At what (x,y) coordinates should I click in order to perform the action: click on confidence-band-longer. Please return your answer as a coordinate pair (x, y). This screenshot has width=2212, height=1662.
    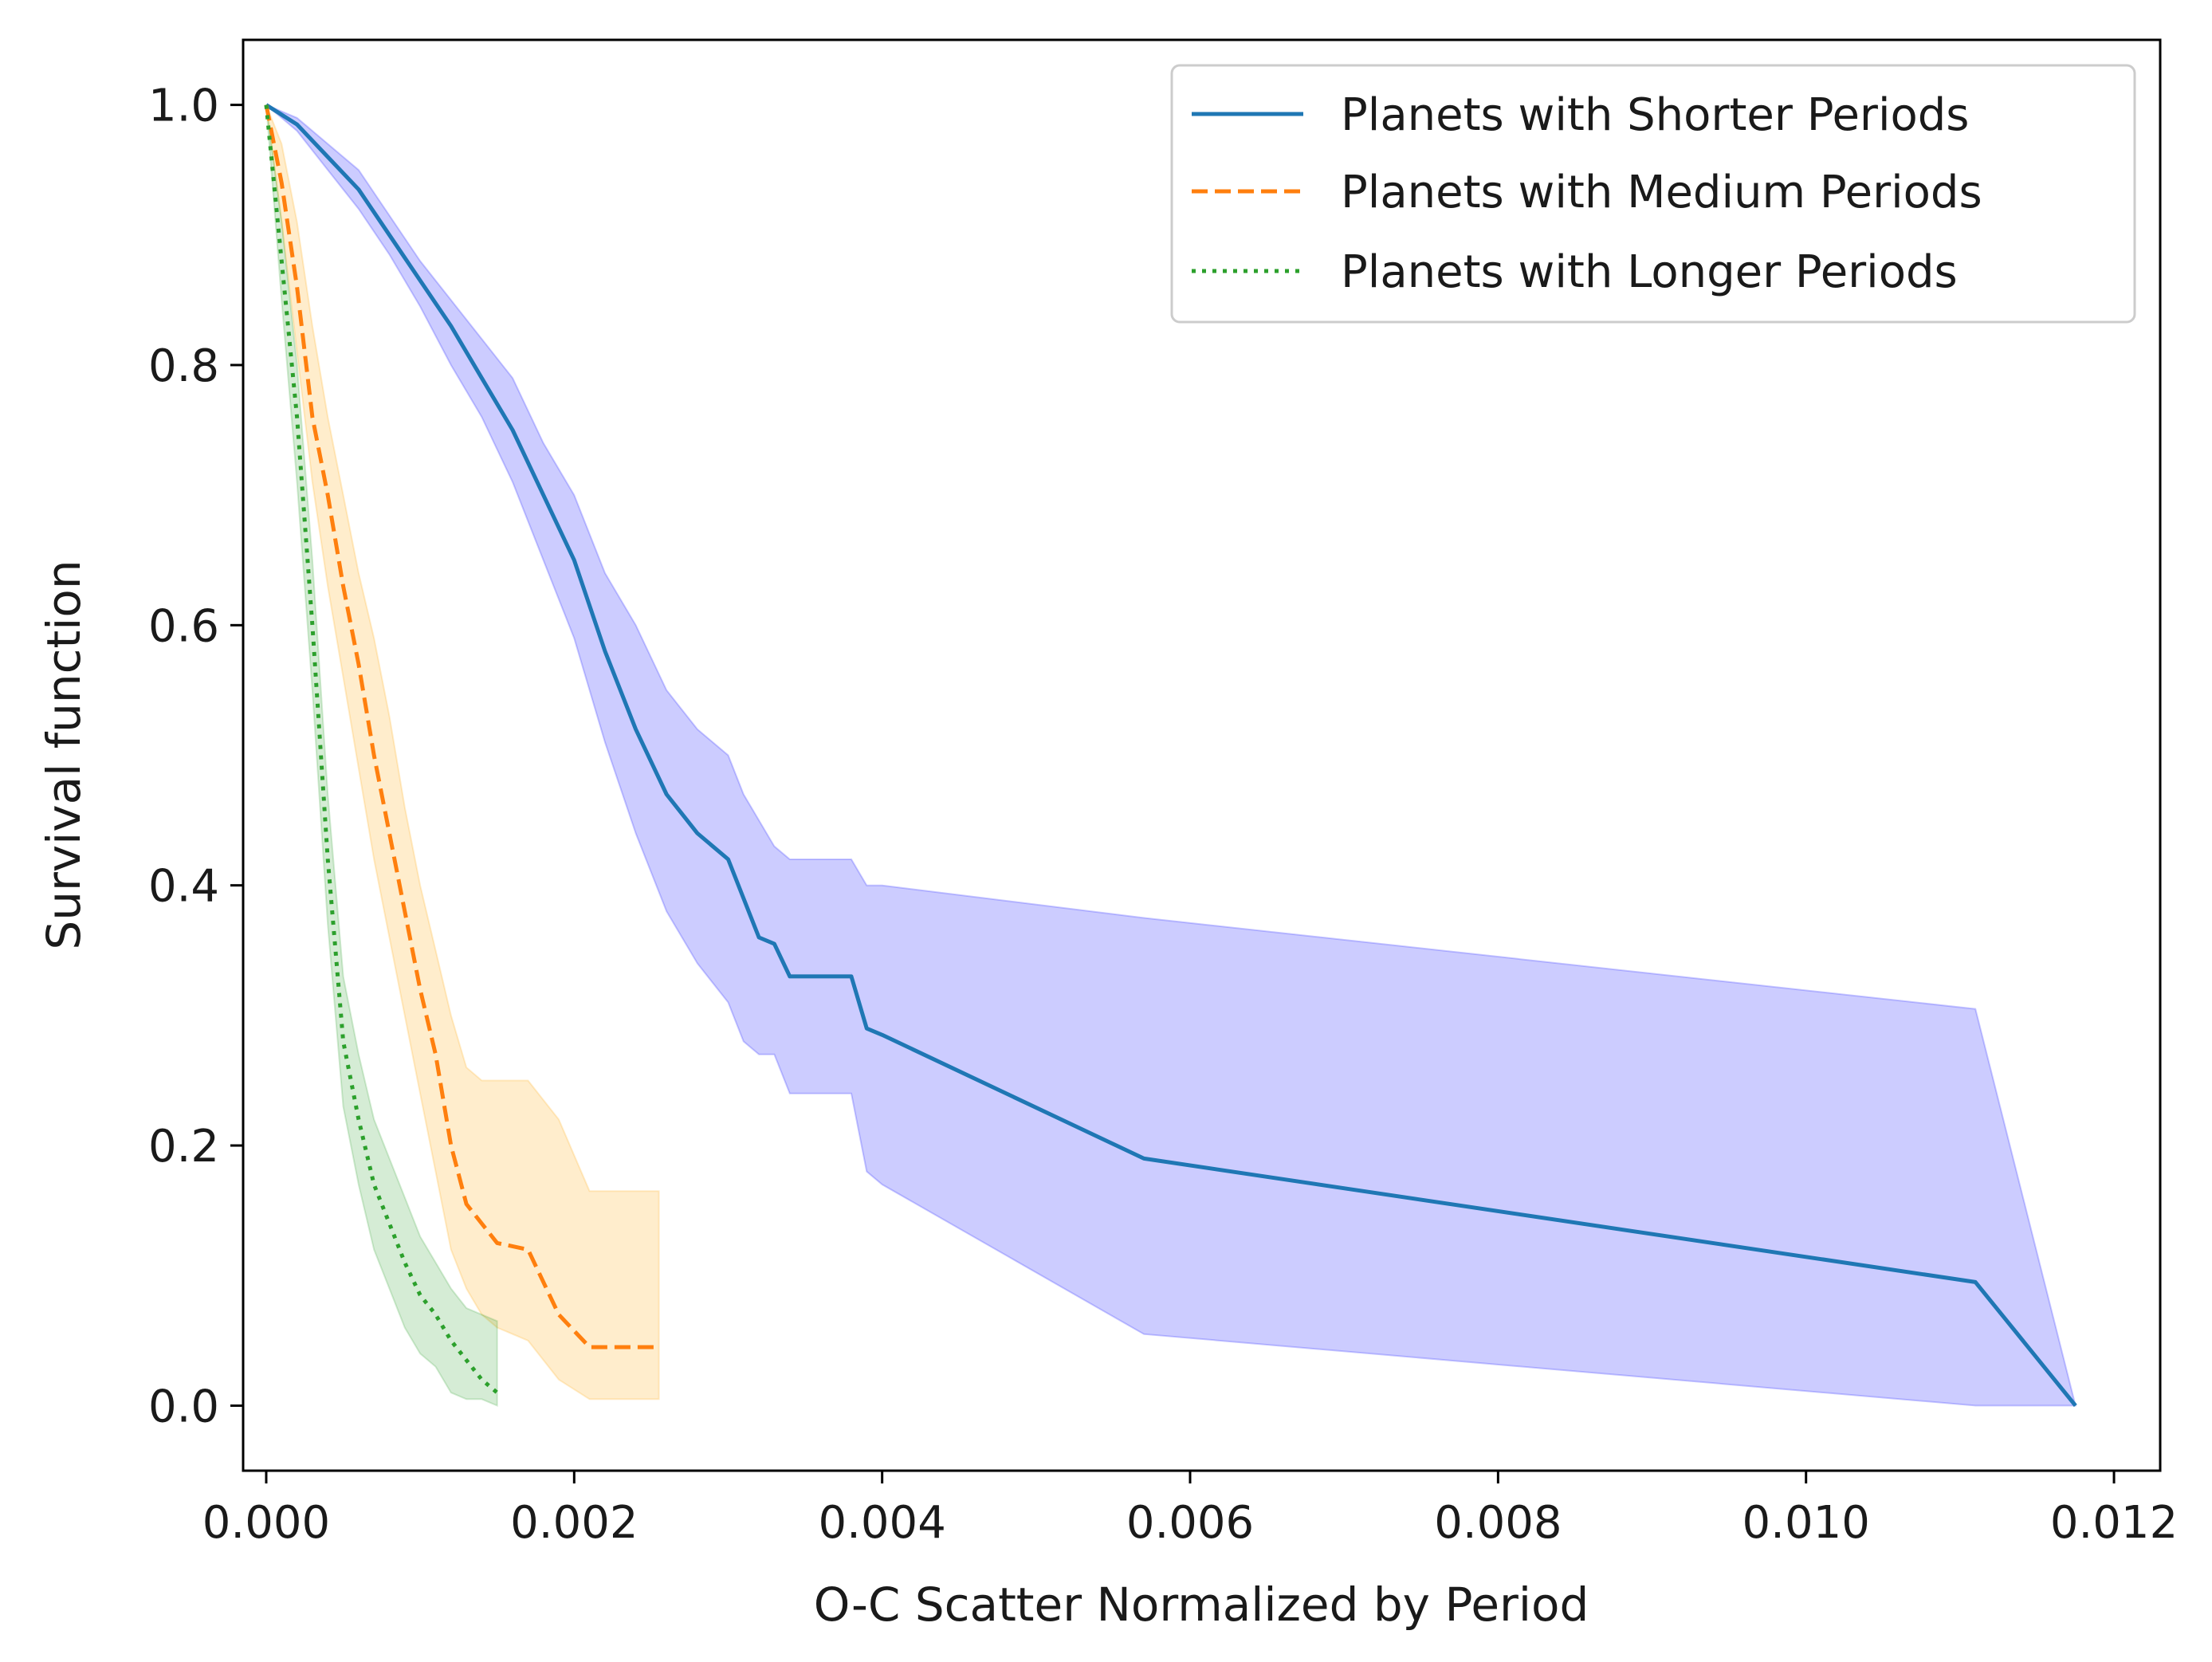
    Looking at the image, I should click on (381, 756).